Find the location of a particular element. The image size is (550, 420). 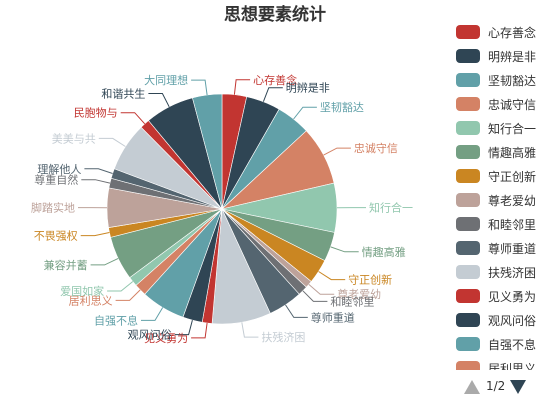

legend-label: 明辨是非 is located at coordinates (512, 56).